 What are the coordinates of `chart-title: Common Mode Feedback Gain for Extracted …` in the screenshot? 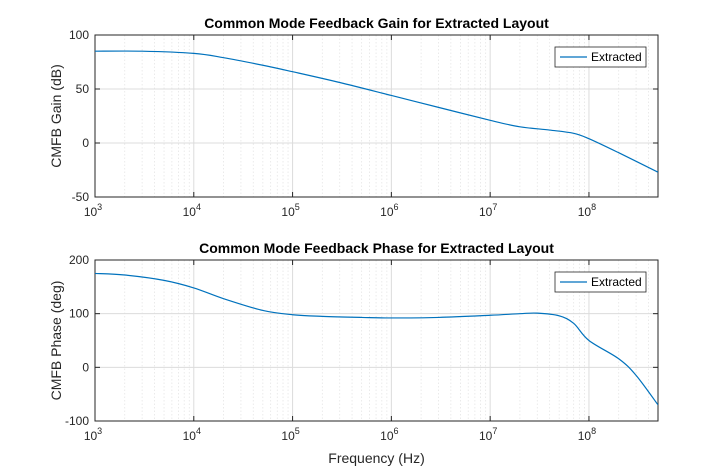 It's located at (376, 23).